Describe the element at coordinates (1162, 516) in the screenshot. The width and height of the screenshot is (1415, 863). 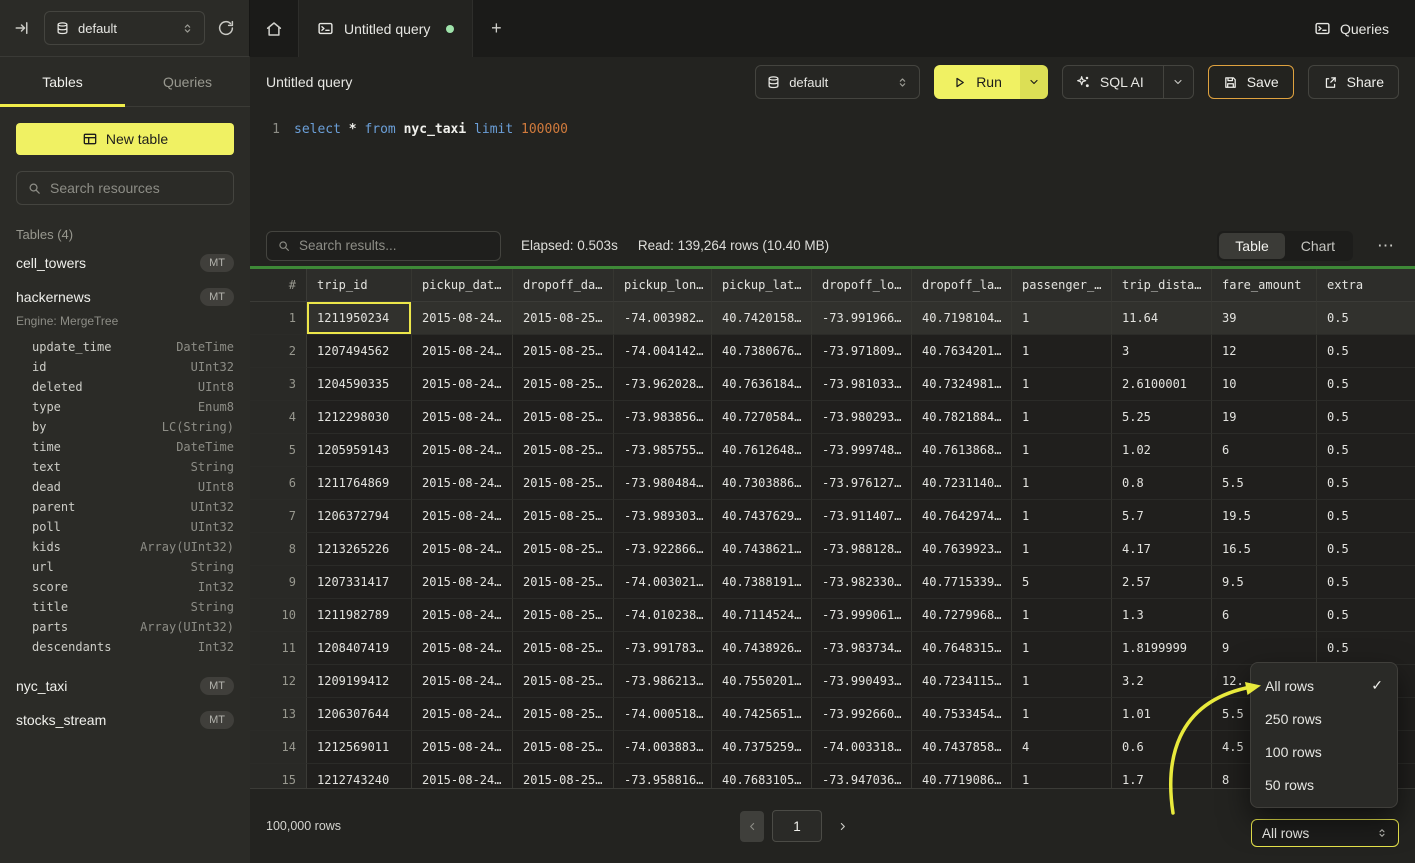
I see `table-cell: 5.7` at that location.